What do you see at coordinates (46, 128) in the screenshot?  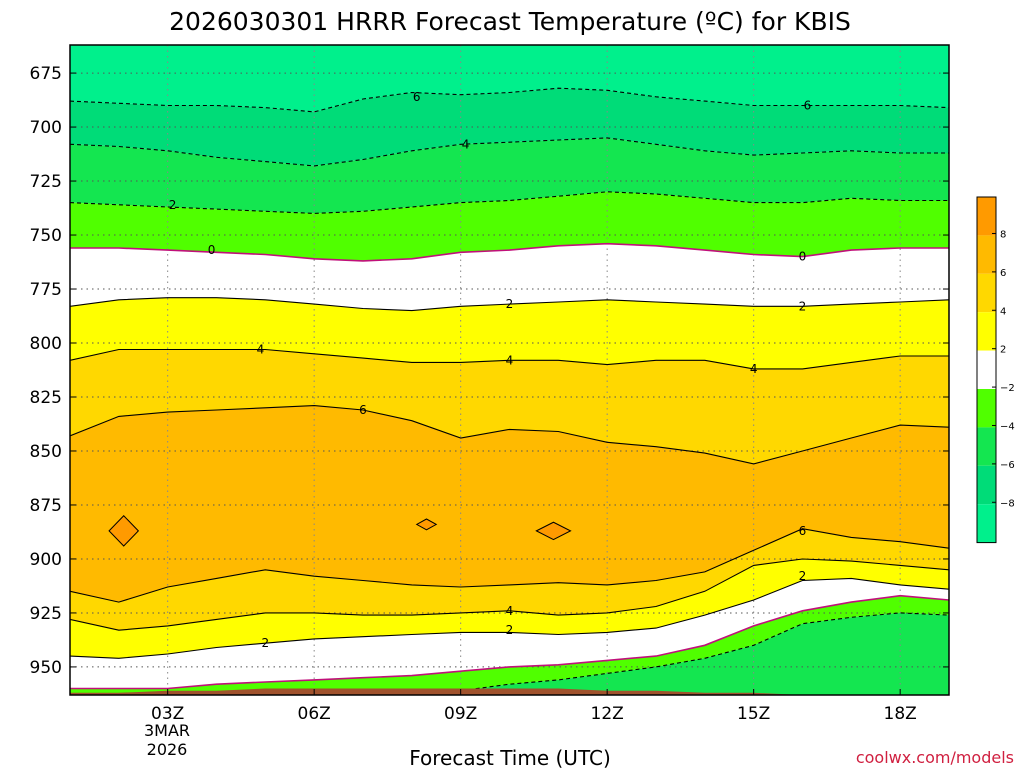 I see `y-tick-label: 700` at bounding box center [46, 128].